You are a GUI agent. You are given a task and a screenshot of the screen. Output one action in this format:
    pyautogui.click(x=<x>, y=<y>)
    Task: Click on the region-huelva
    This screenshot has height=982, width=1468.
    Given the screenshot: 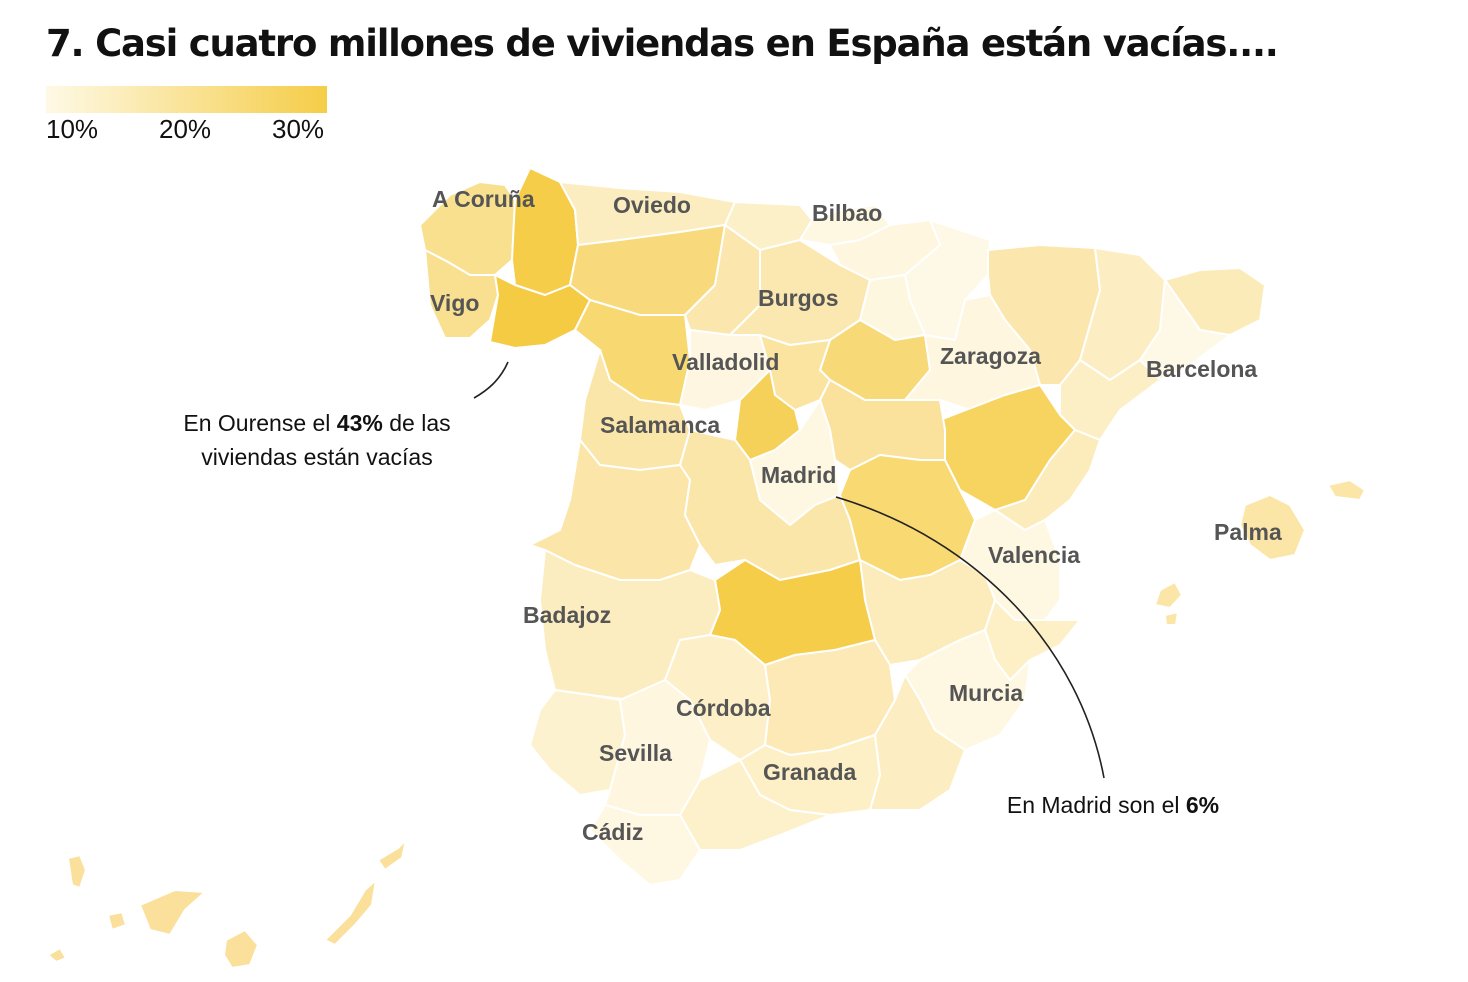 What is the action you would take?
    pyautogui.click(x=577, y=742)
    